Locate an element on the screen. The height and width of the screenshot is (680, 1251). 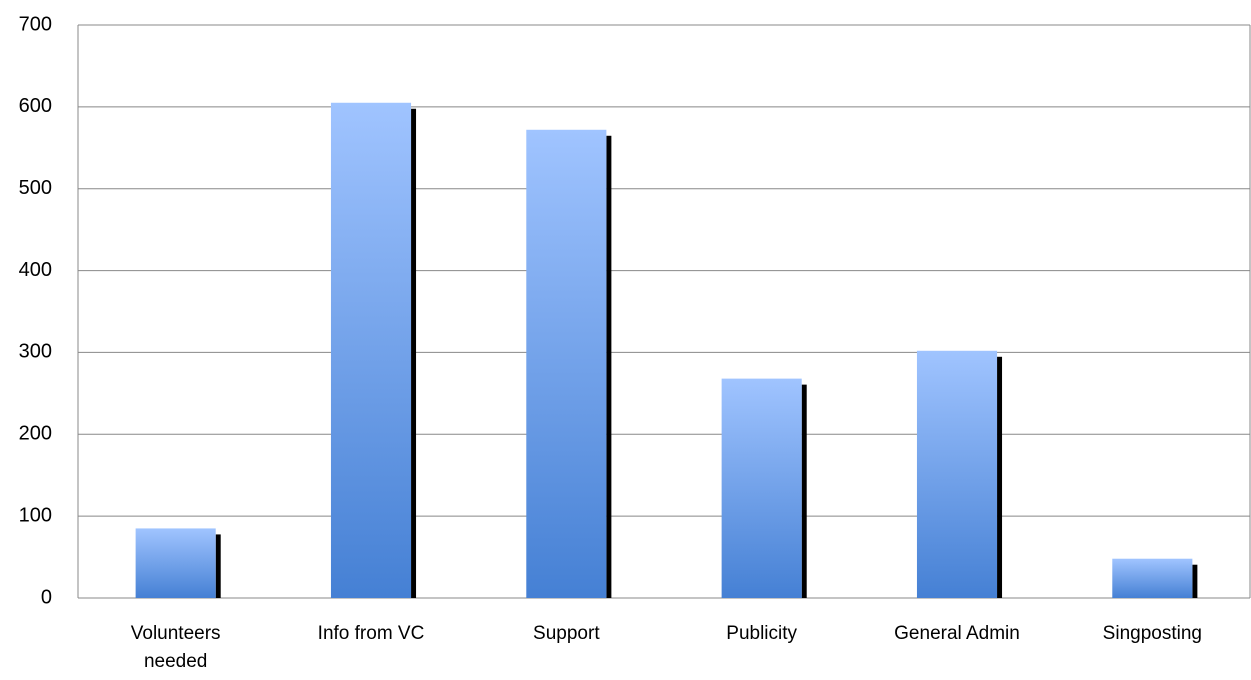
x-tick-label: Singposting is located at coordinates (1152, 633).